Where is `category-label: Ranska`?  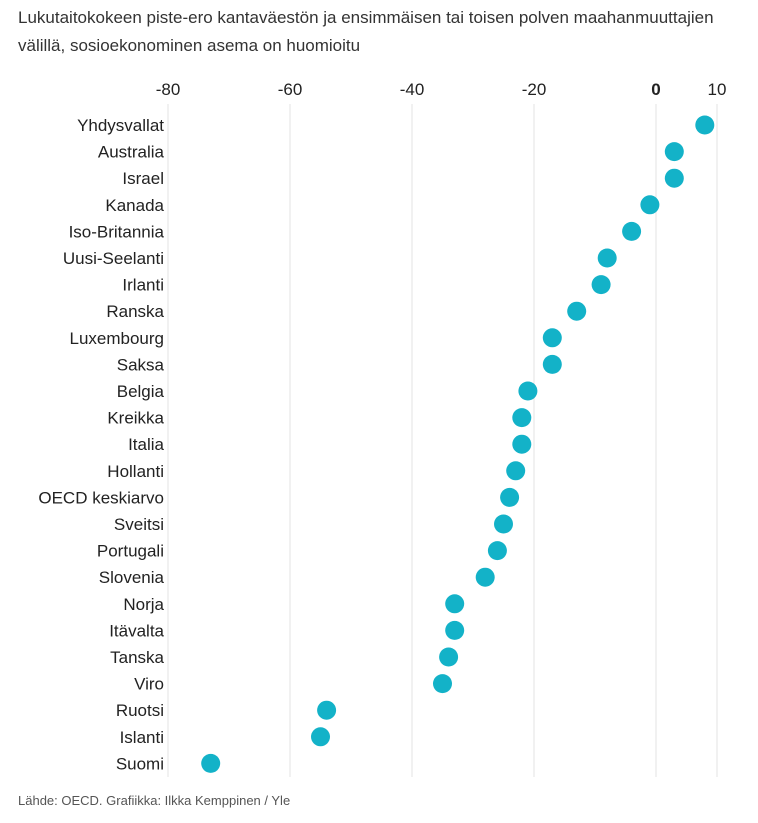 category-label: Ranska is located at coordinates (135, 311).